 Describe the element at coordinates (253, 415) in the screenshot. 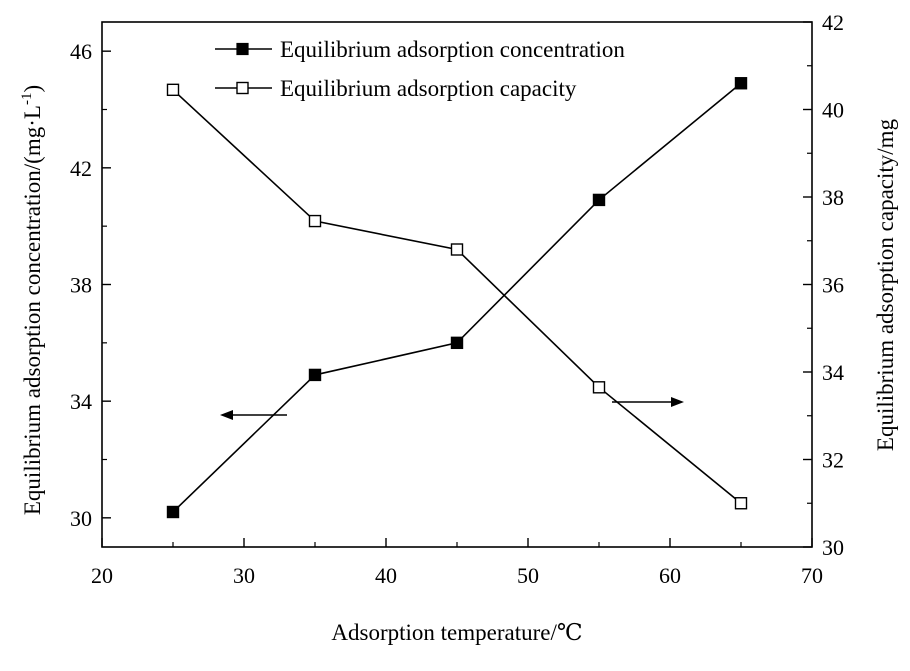

I see `arrow-left-annotation` at that location.